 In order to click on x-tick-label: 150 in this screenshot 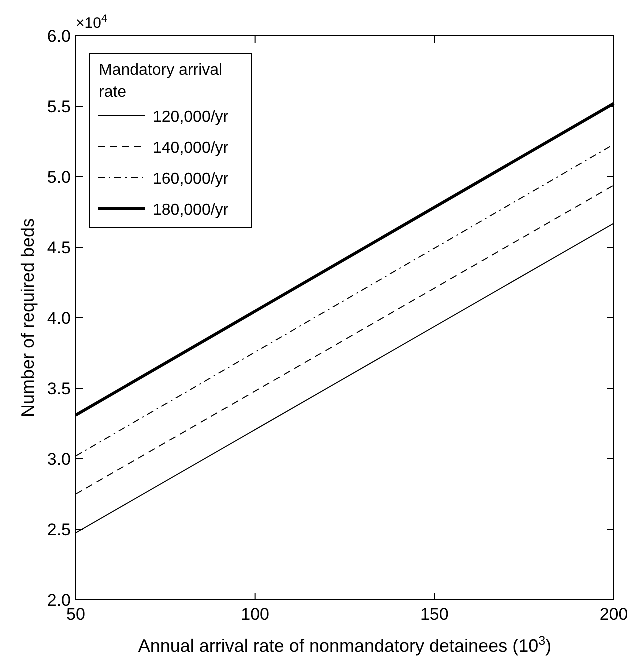, I will do `click(434, 614)`.